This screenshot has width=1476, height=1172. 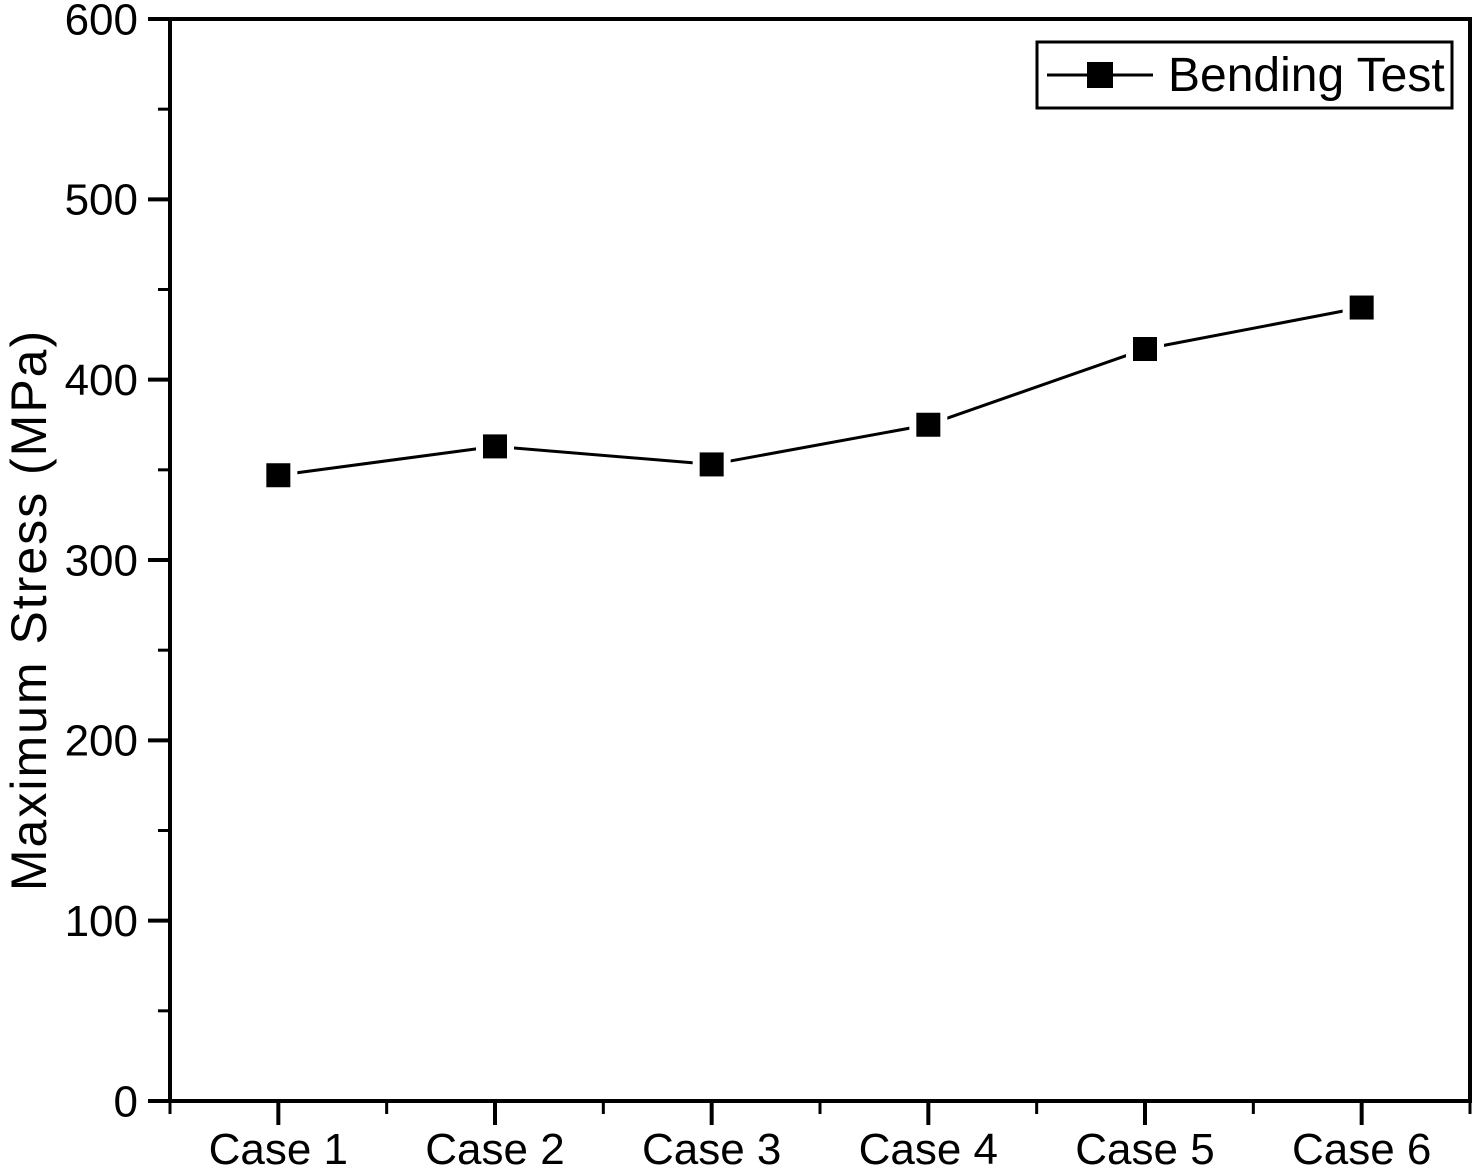 What do you see at coordinates (820, 391) in the screenshot?
I see `series-line` at bounding box center [820, 391].